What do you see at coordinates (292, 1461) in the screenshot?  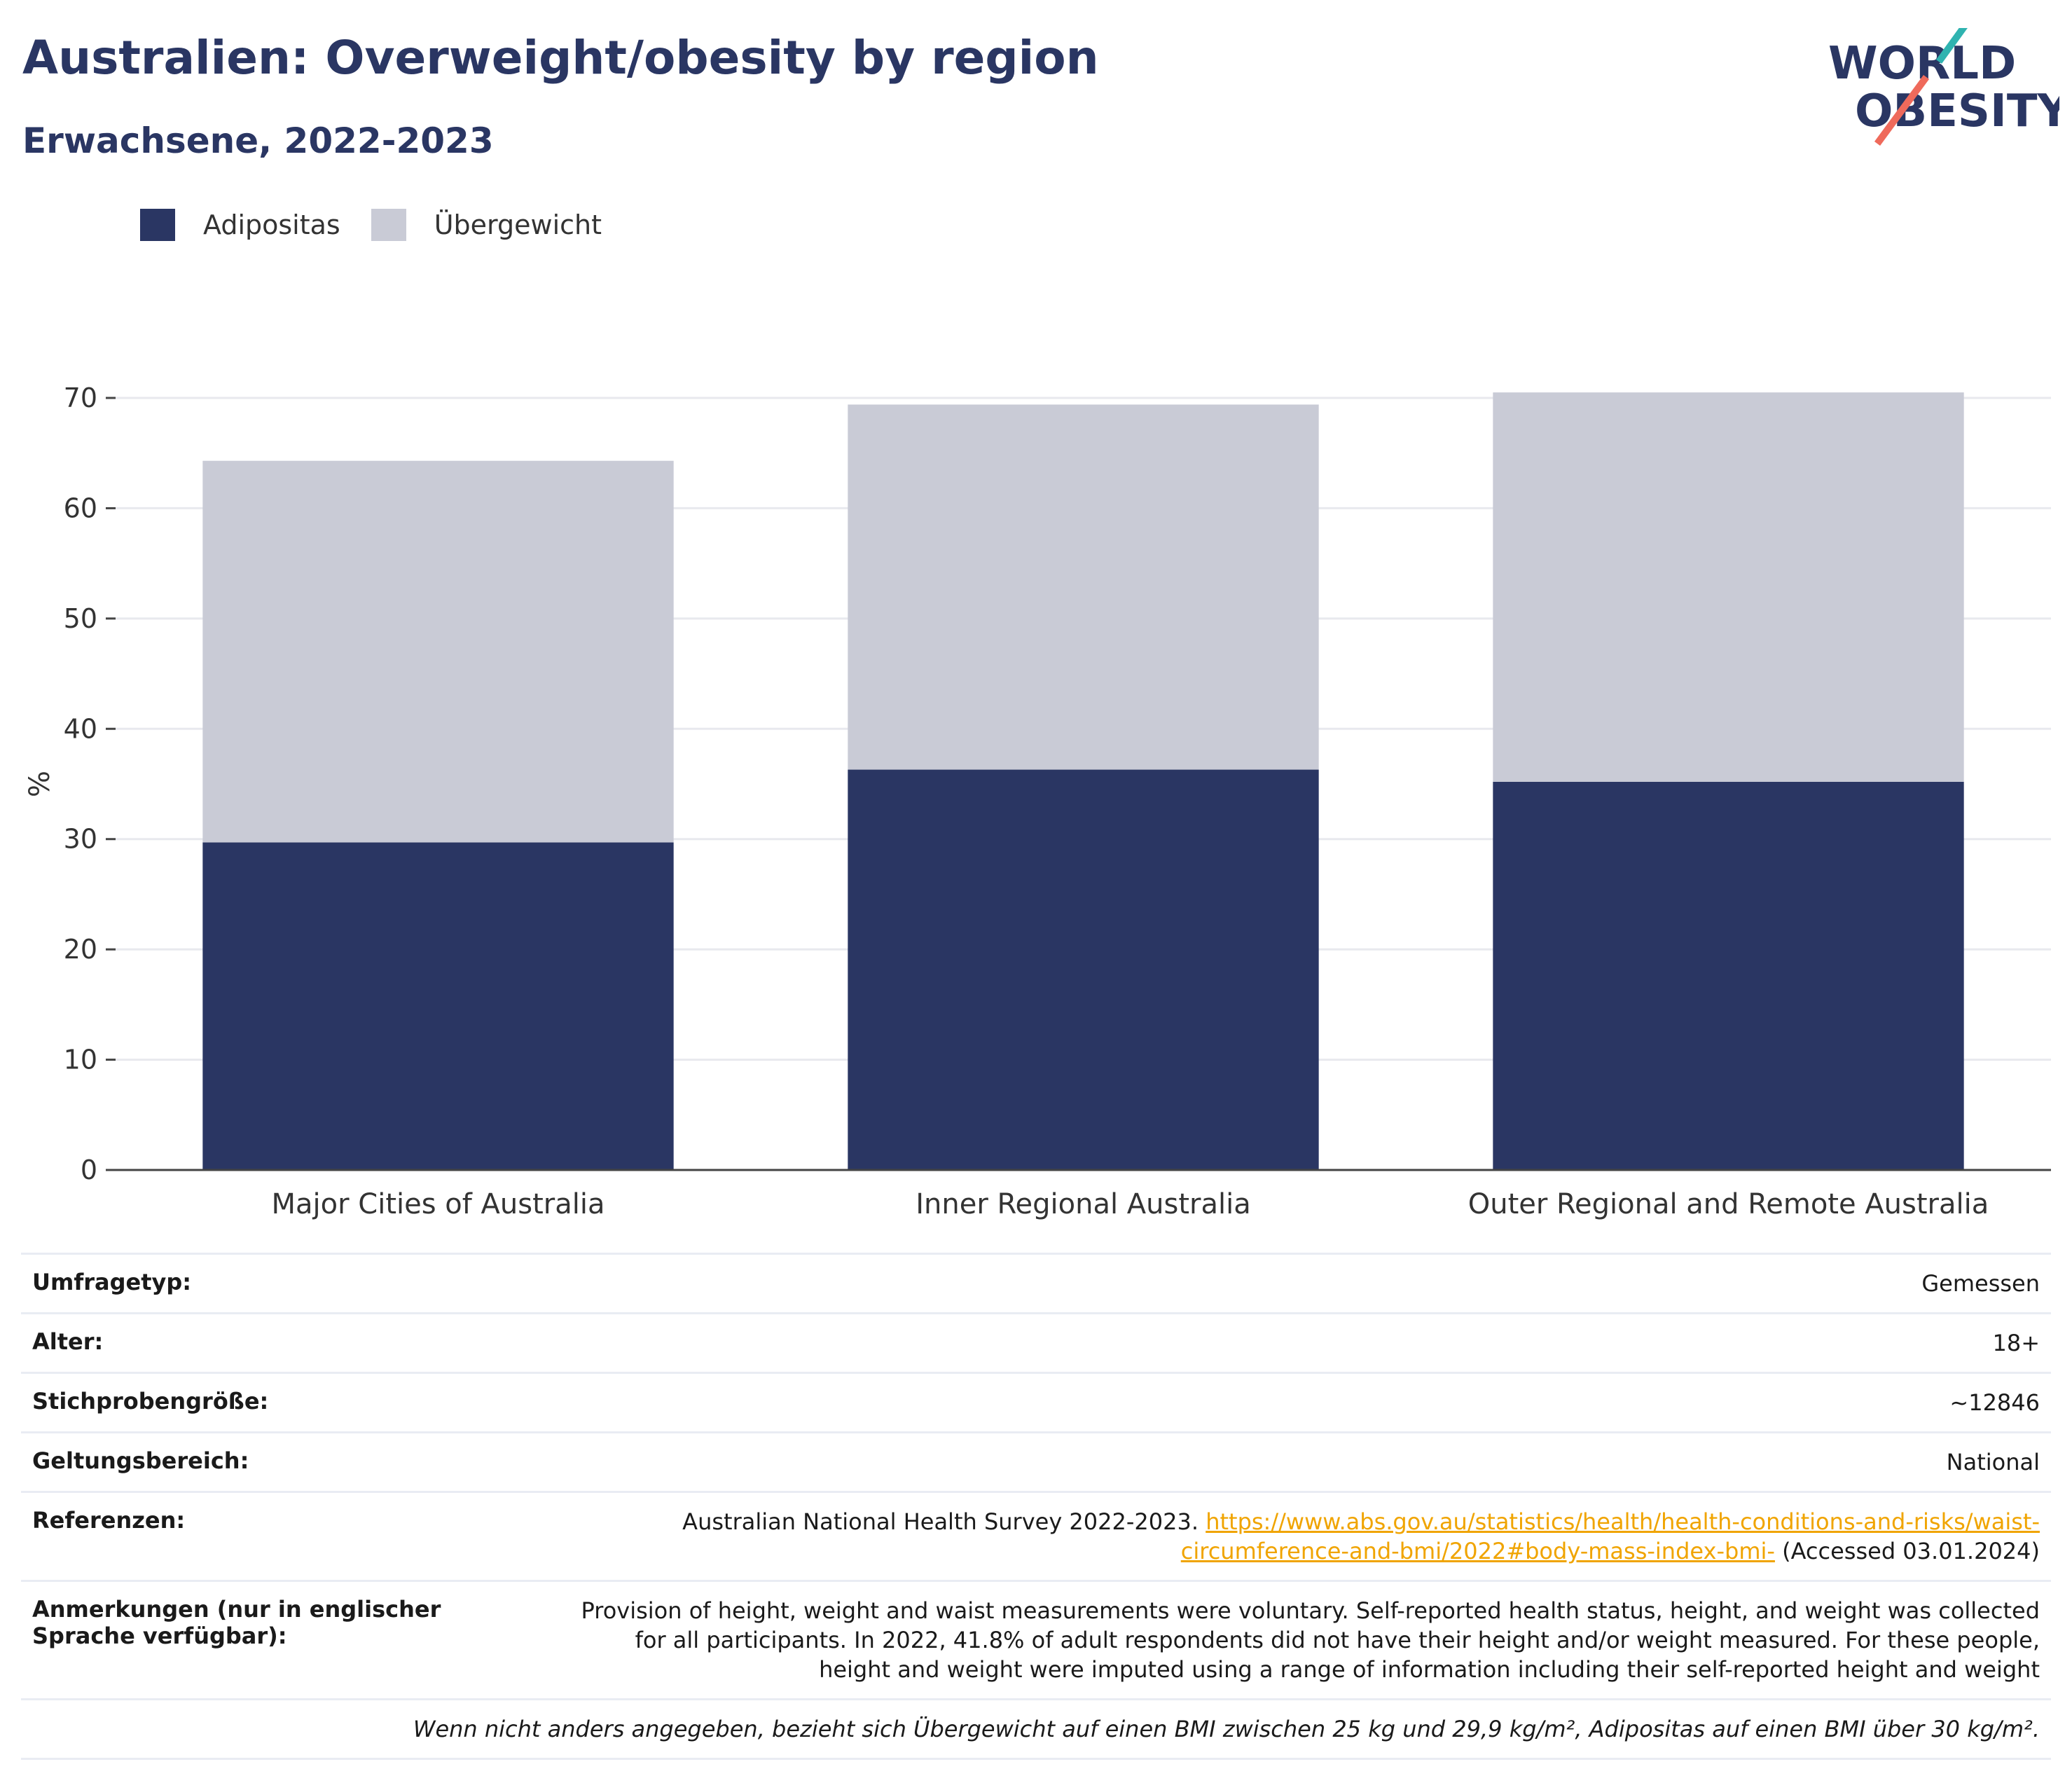 I see `info-label: Geltungsbereich:` at bounding box center [292, 1461].